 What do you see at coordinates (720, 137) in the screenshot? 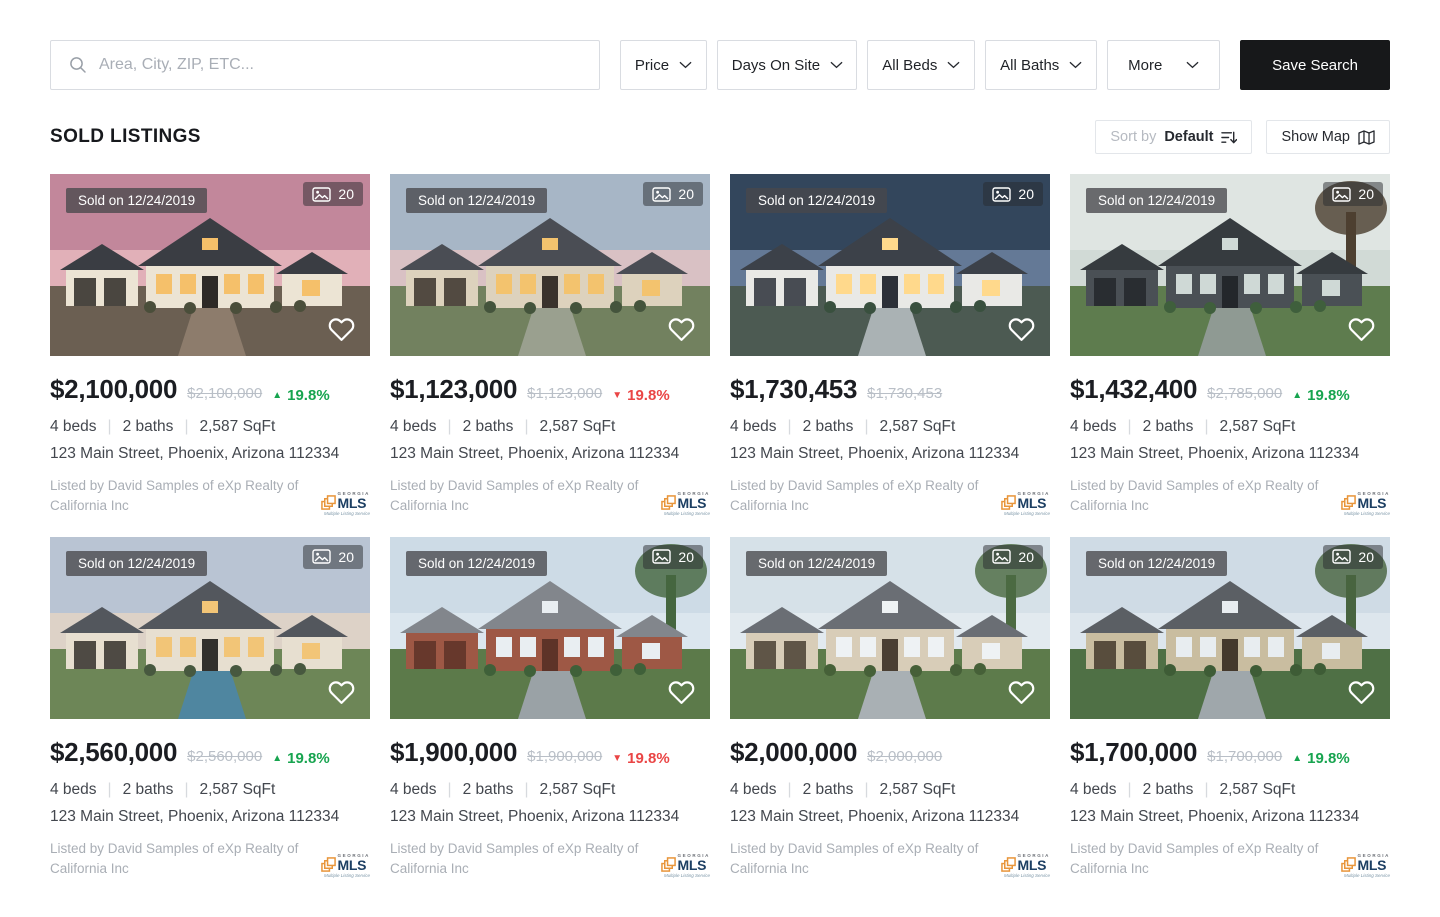
I see `listings-header: SOLD LISTINGS Sort by Default Show Map` at bounding box center [720, 137].